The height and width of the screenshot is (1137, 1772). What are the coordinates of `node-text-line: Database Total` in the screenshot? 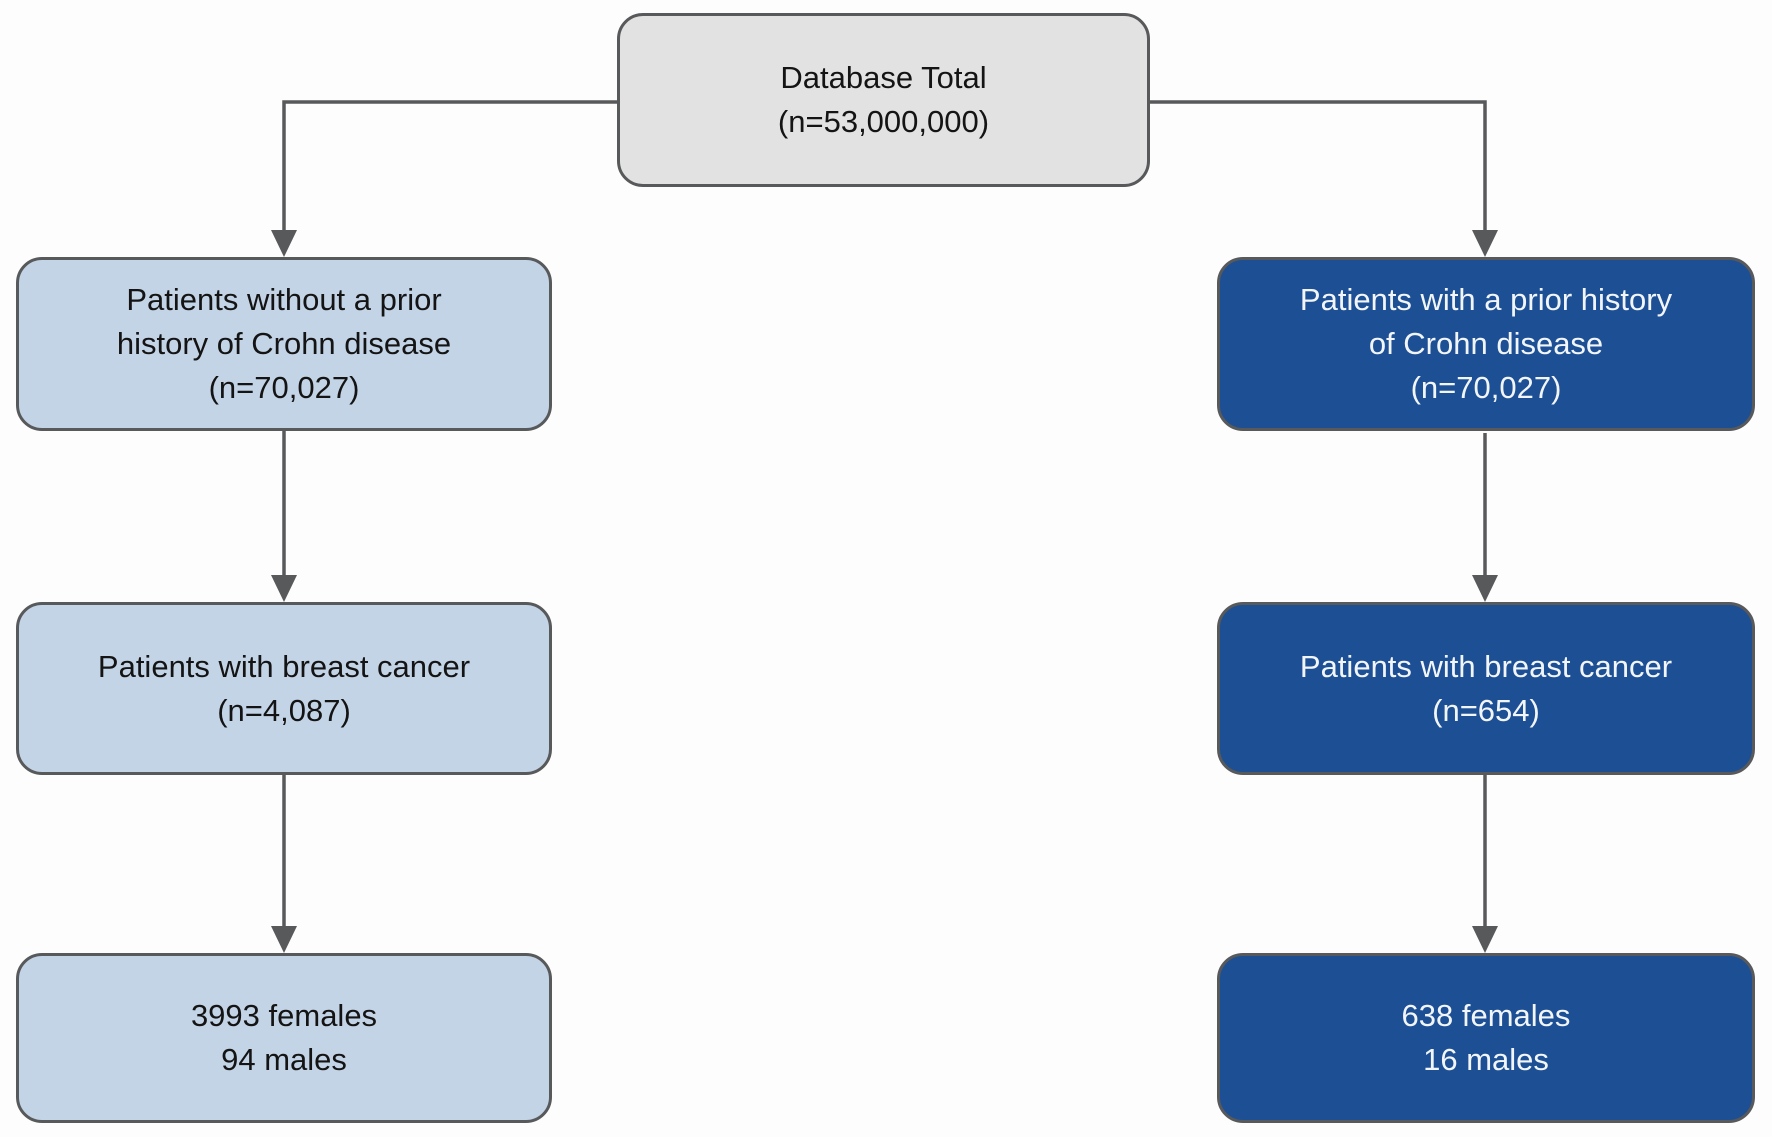 It's located at (883, 77).